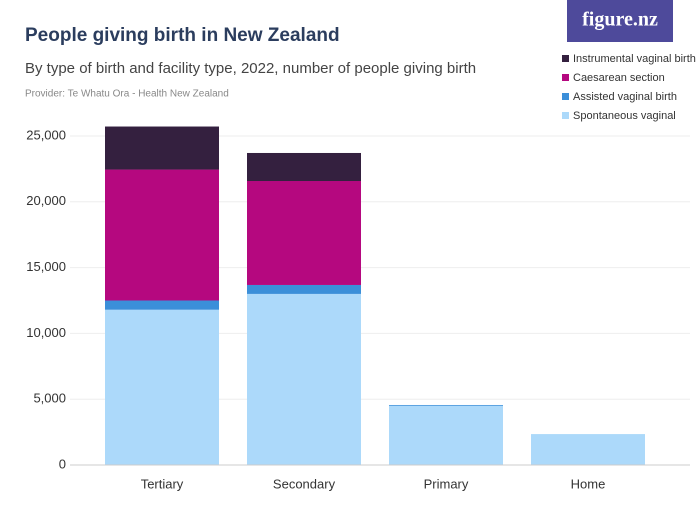 The height and width of the screenshot is (530, 700). Describe the element at coordinates (446, 483) in the screenshot. I see `x-tick-label: Primary` at that location.